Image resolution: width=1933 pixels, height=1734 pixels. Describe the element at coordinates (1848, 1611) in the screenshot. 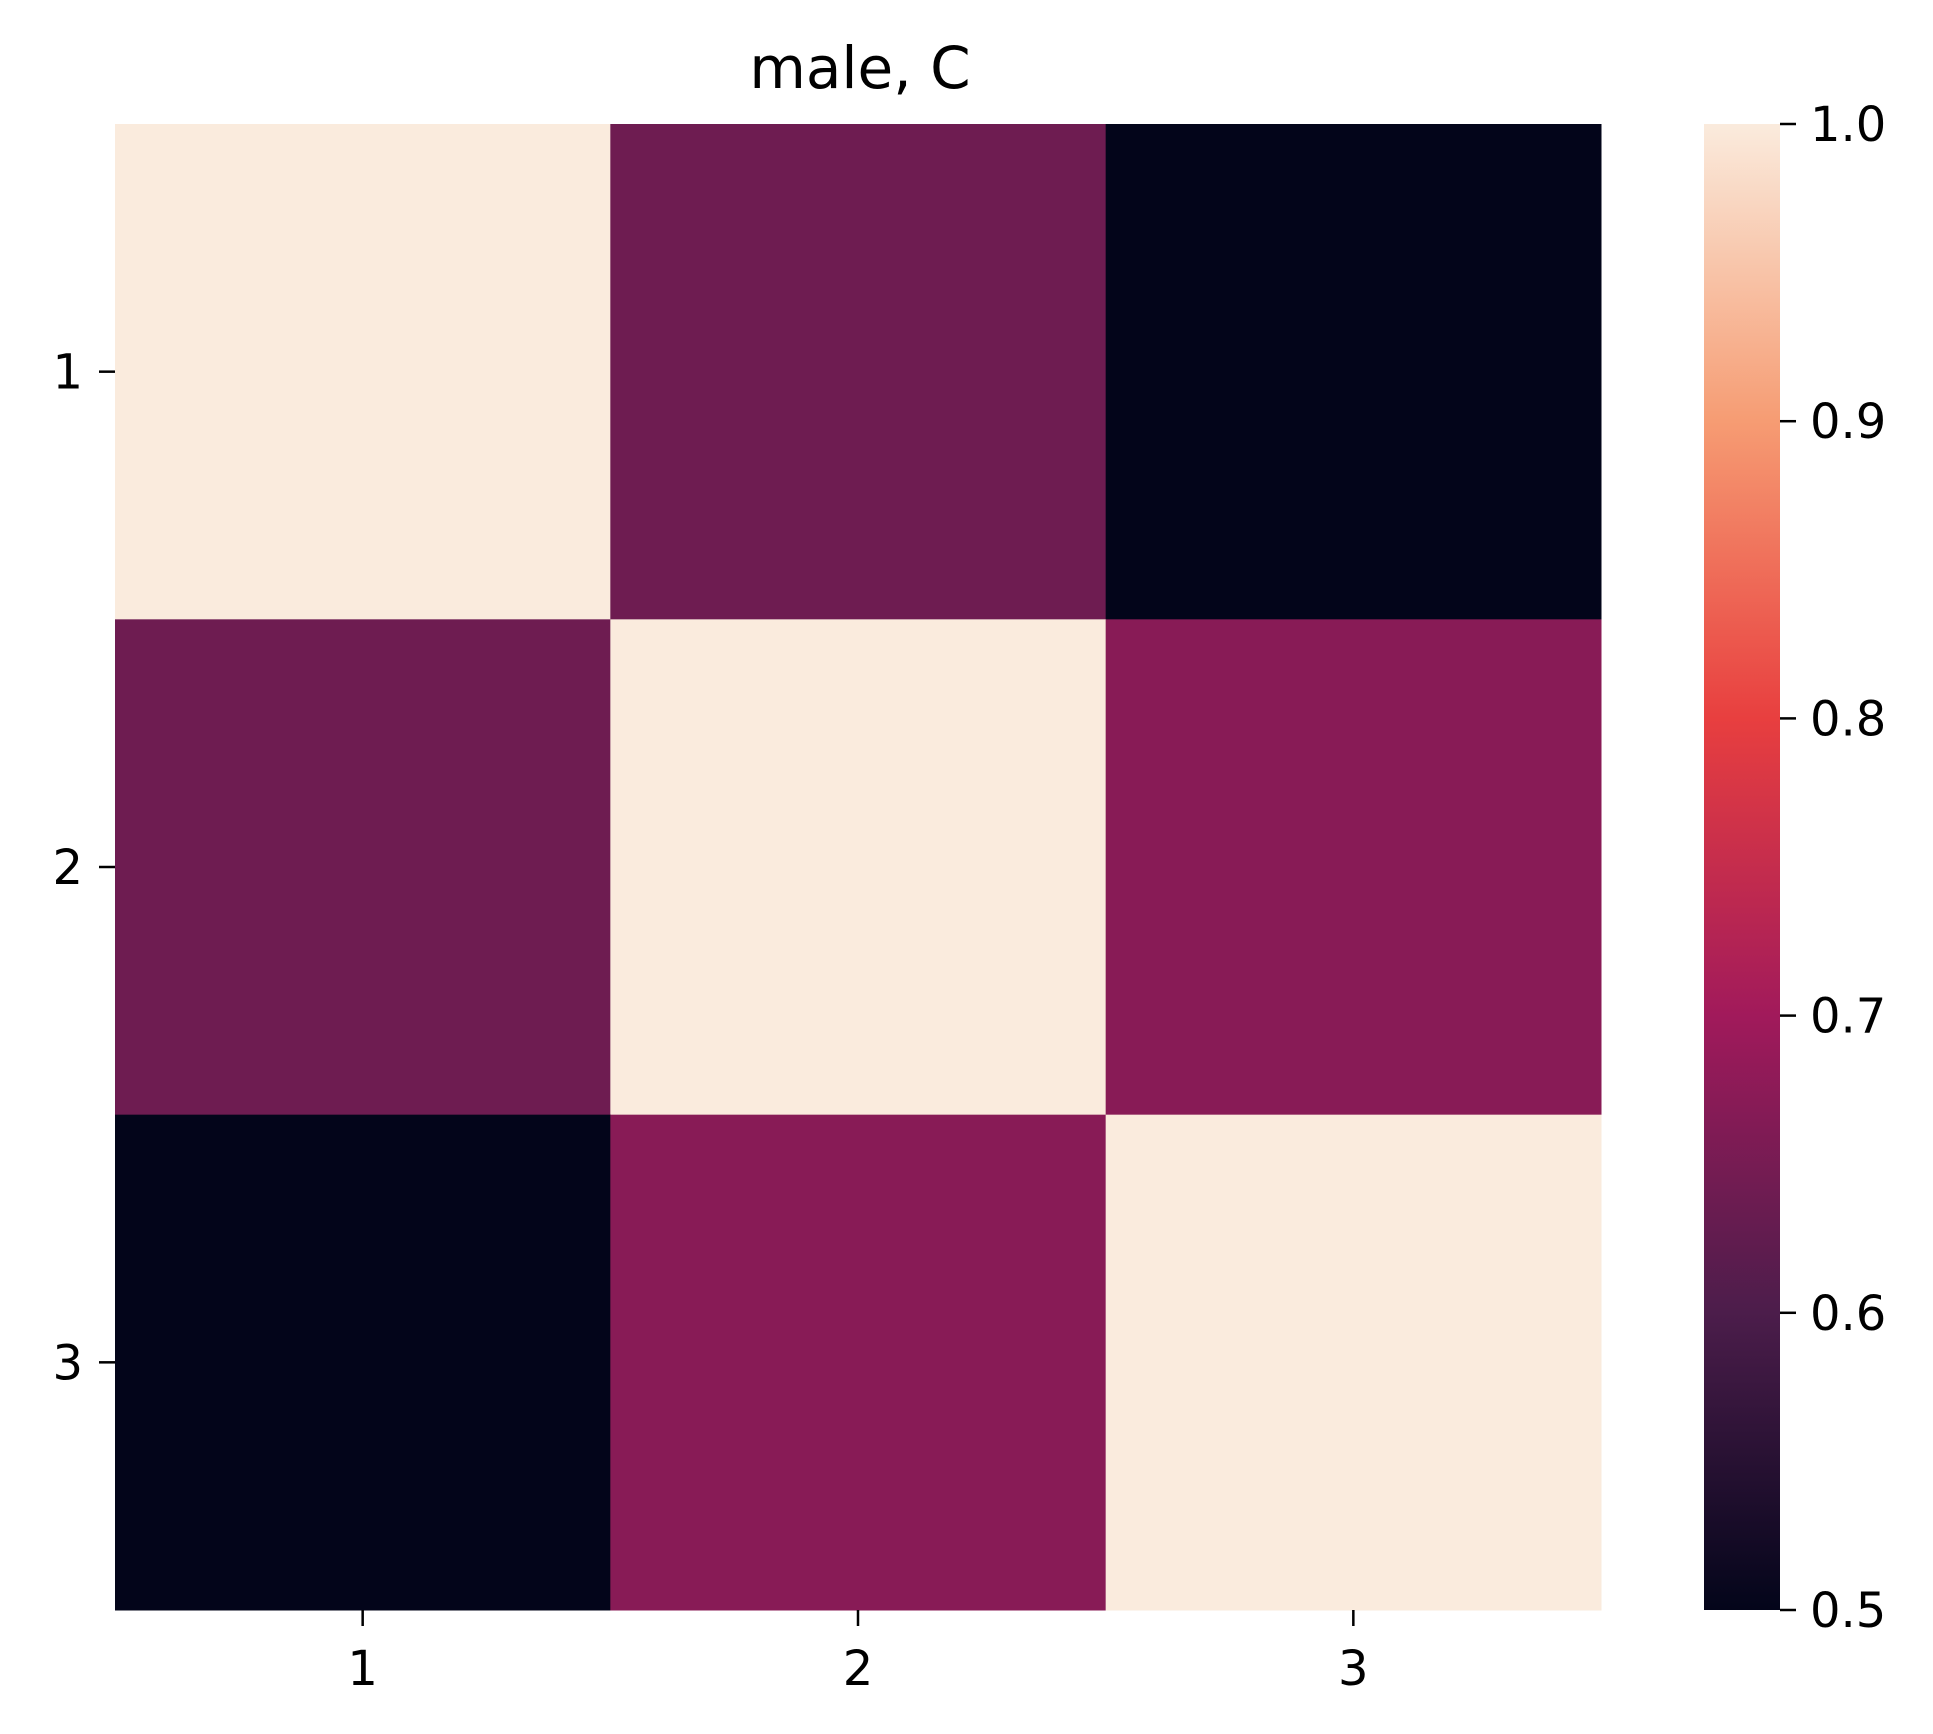

I see `colorbar-tick-label-0.5: 0.5` at that location.